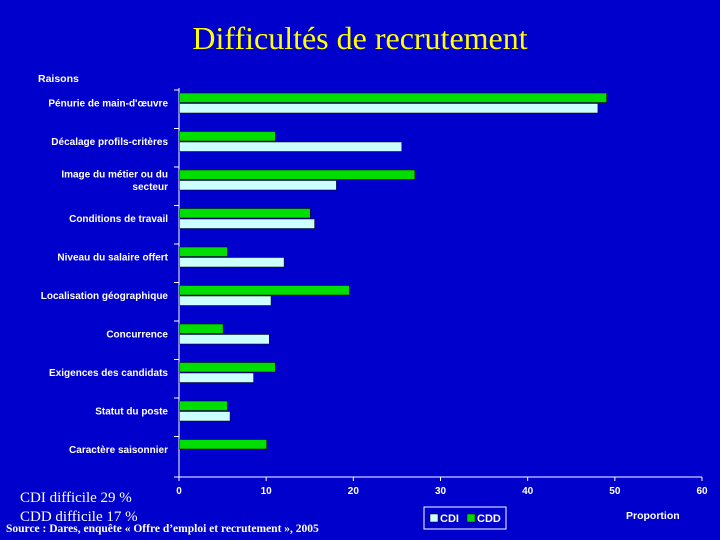 This screenshot has width=720, height=540. I want to click on category-label: Caractère saisonnier, so click(118, 450).